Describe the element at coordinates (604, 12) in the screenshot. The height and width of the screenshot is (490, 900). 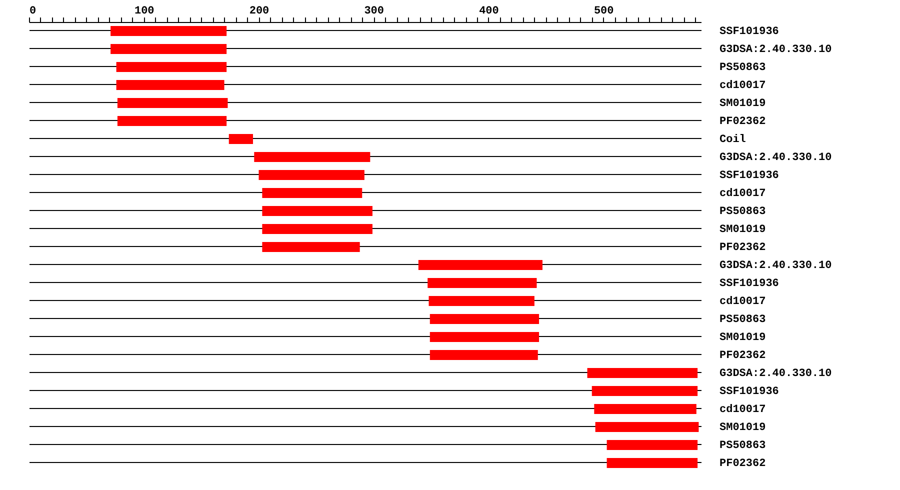
I see `x-tick-label: 500` at that location.